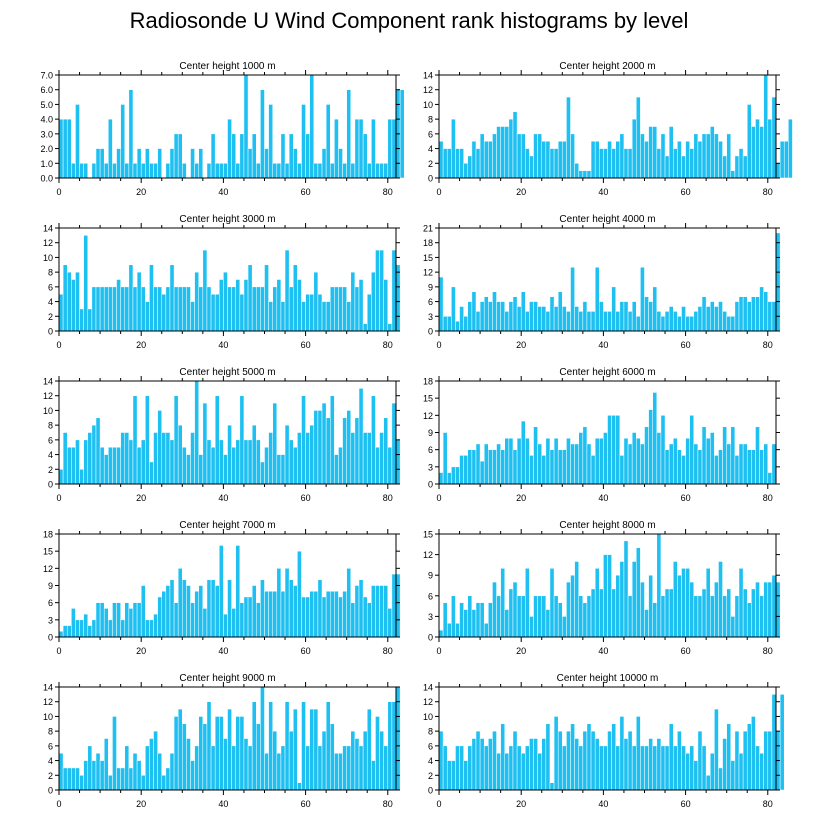 The height and width of the screenshot is (824, 818). What do you see at coordinates (430, 576) in the screenshot?
I see `y-tick-label: 9` at bounding box center [430, 576].